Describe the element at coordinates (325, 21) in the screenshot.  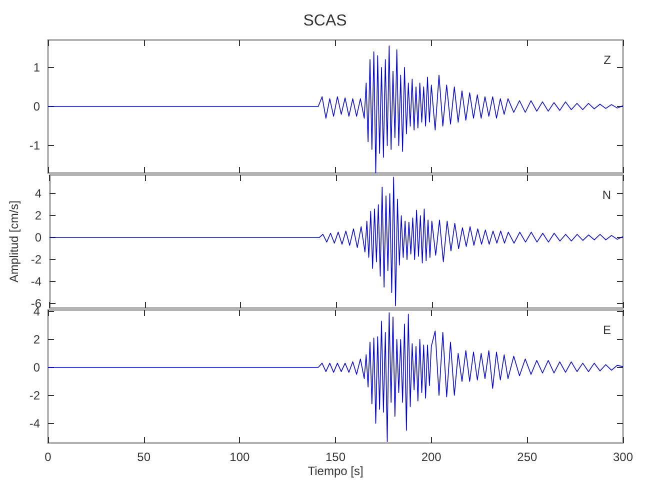
I see `chart-title: SCAS` at that location.